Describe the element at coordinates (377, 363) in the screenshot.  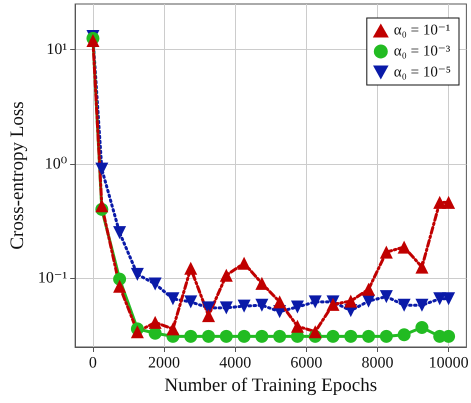
I see `x-tick-label: 8000` at that location.